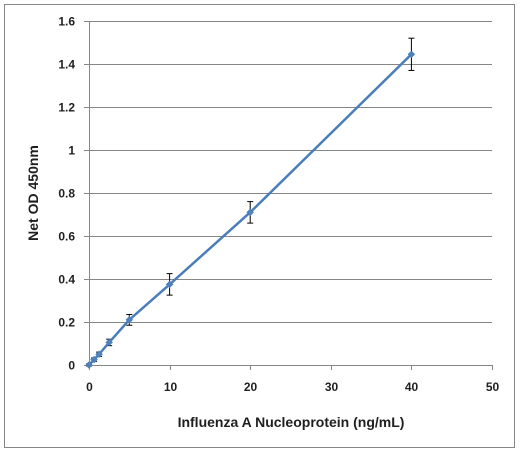  Describe the element at coordinates (493, 387) in the screenshot. I see `x-tick-label: 50` at that location.